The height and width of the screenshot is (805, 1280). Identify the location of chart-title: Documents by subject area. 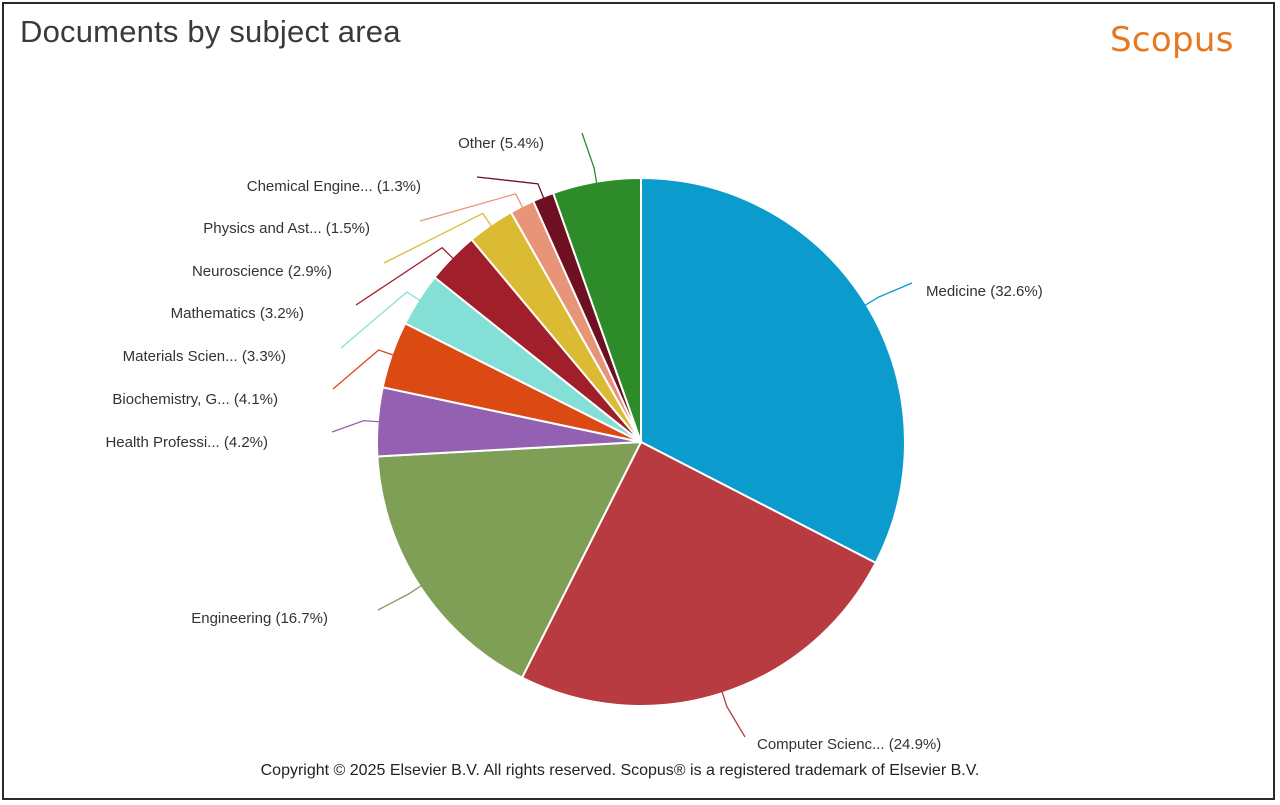
(210, 31).